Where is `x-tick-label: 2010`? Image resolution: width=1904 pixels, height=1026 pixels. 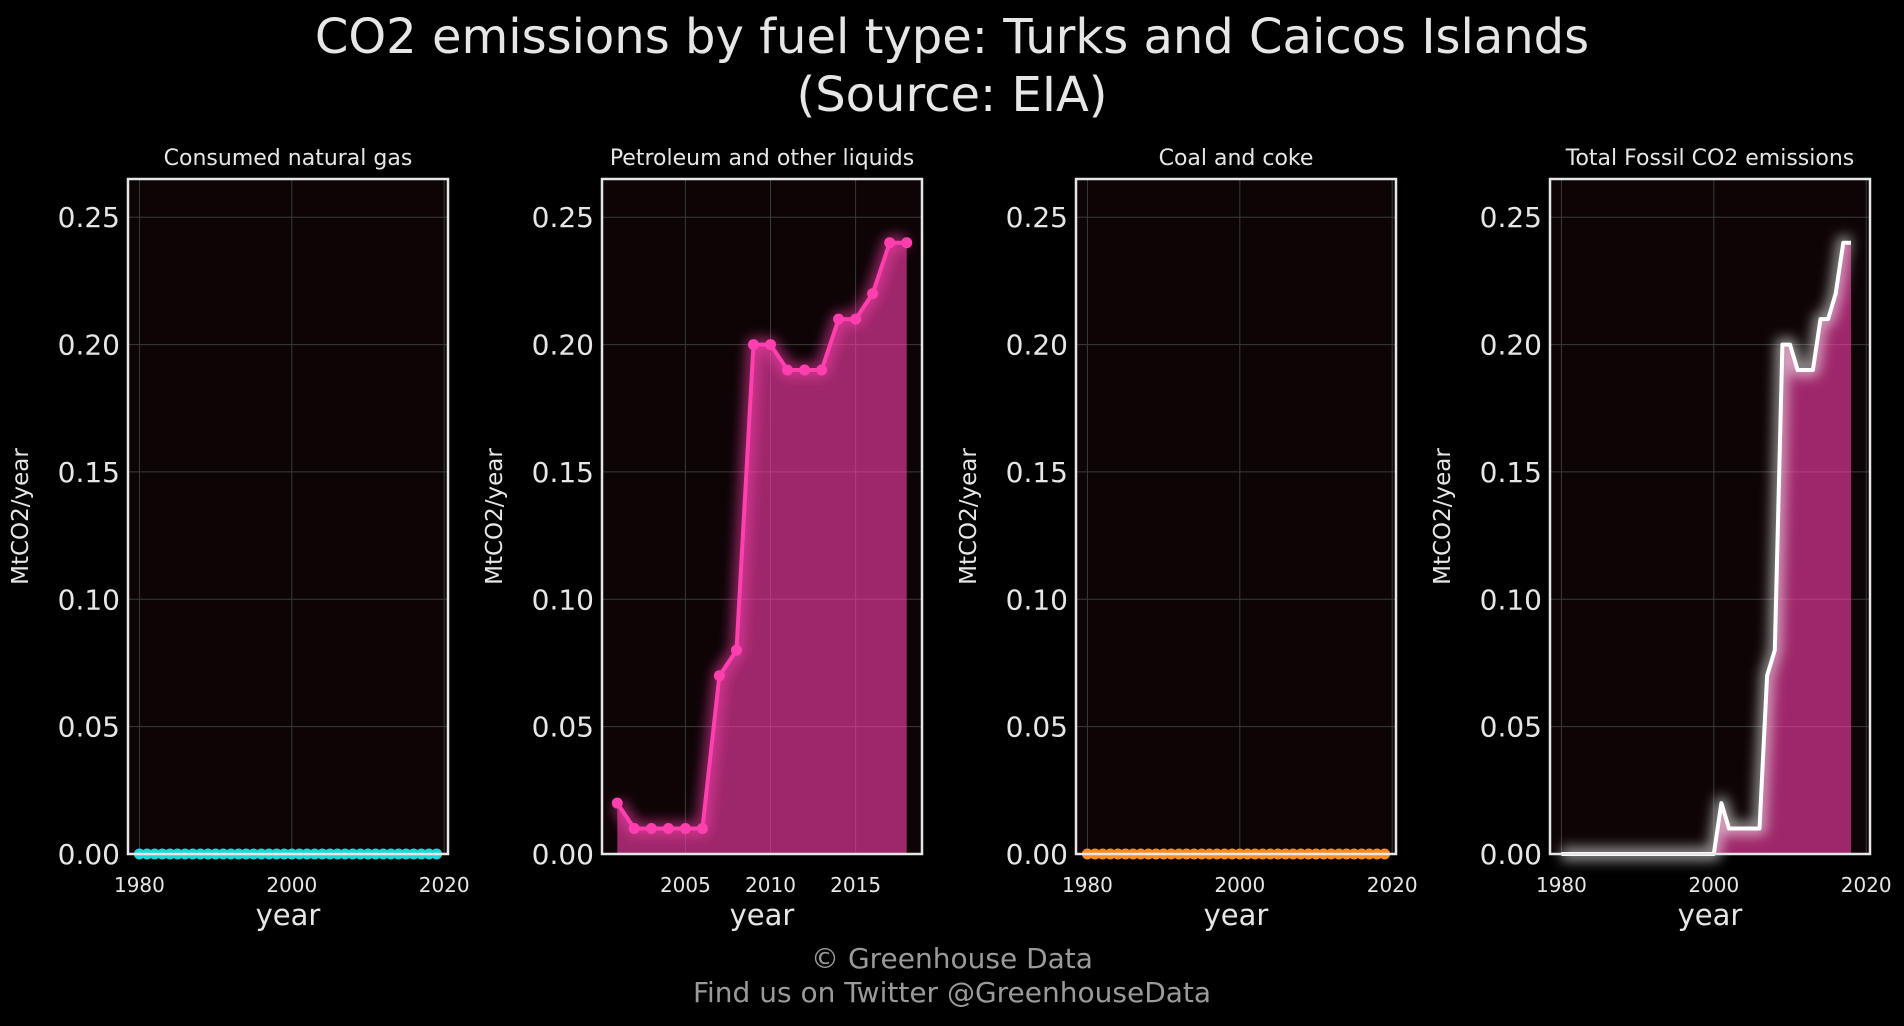
x-tick-label: 2010 is located at coordinates (770, 885).